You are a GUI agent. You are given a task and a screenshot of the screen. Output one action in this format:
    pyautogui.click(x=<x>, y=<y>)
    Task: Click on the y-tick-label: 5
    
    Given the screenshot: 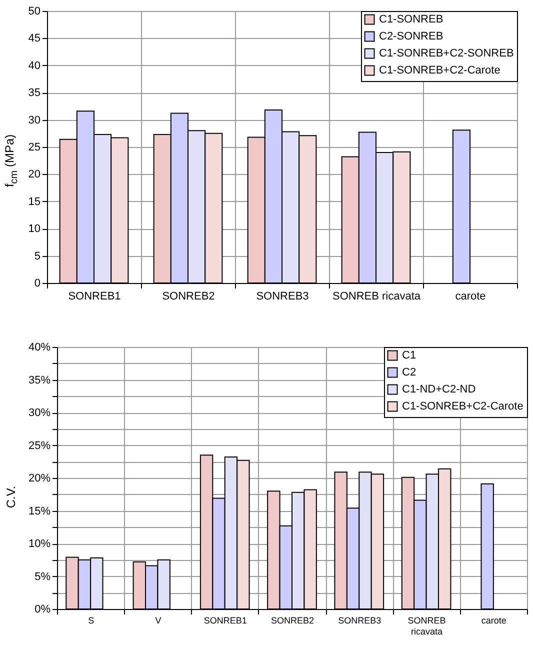 What is the action you would take?
    pyautogui.click(x=37, y=256)
    